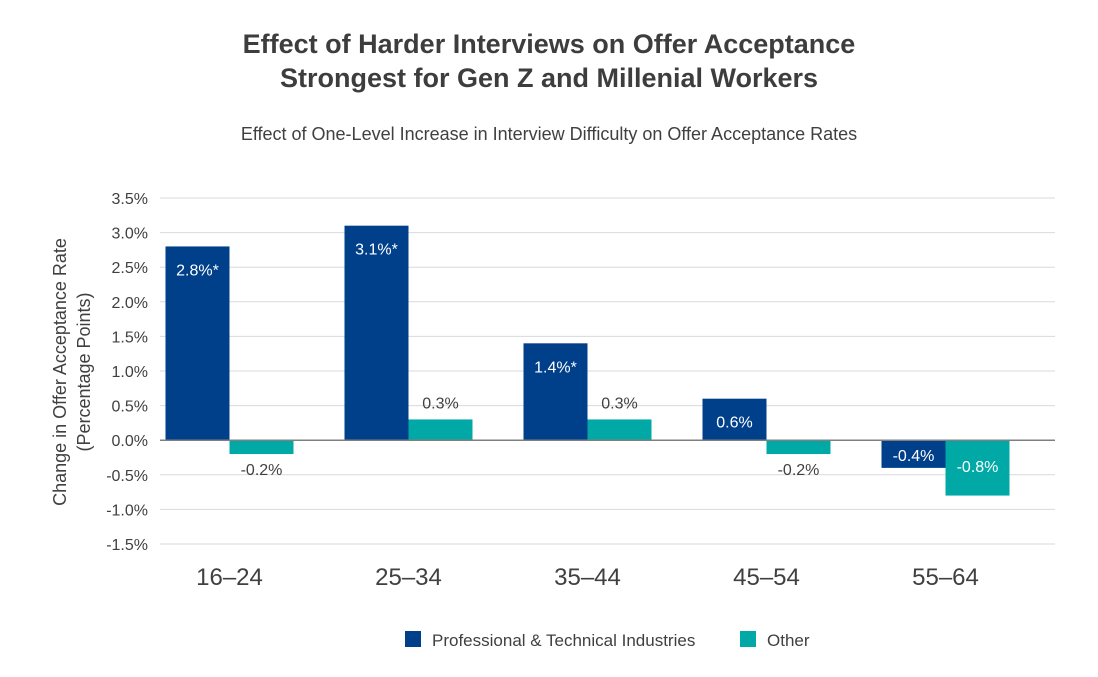 The width and height of the screenshot is (1098, 677). I want to click on y-axis-title-line-1: Change in Offer Acceptance Rate, so click(60, 372).